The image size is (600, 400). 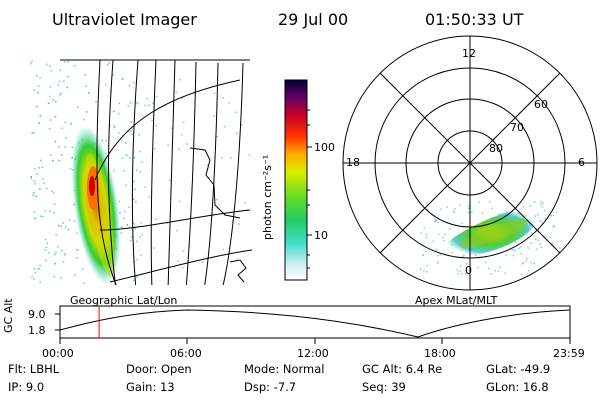 What do you see at coordinates (267, 197) in the screenshot?
I see `colorbar-label: photon cm⁻²s⁻¹` at bounding box center [267, 197].